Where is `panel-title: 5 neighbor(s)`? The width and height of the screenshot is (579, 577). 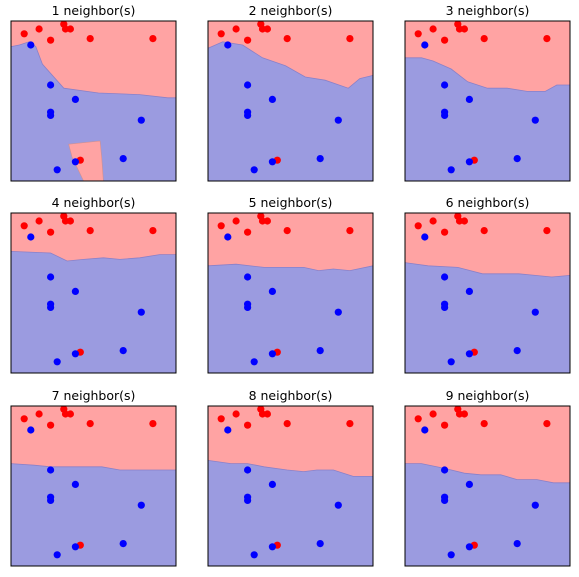
panel-title: 5 neighbor(s) is located at coordinates (290, 202).